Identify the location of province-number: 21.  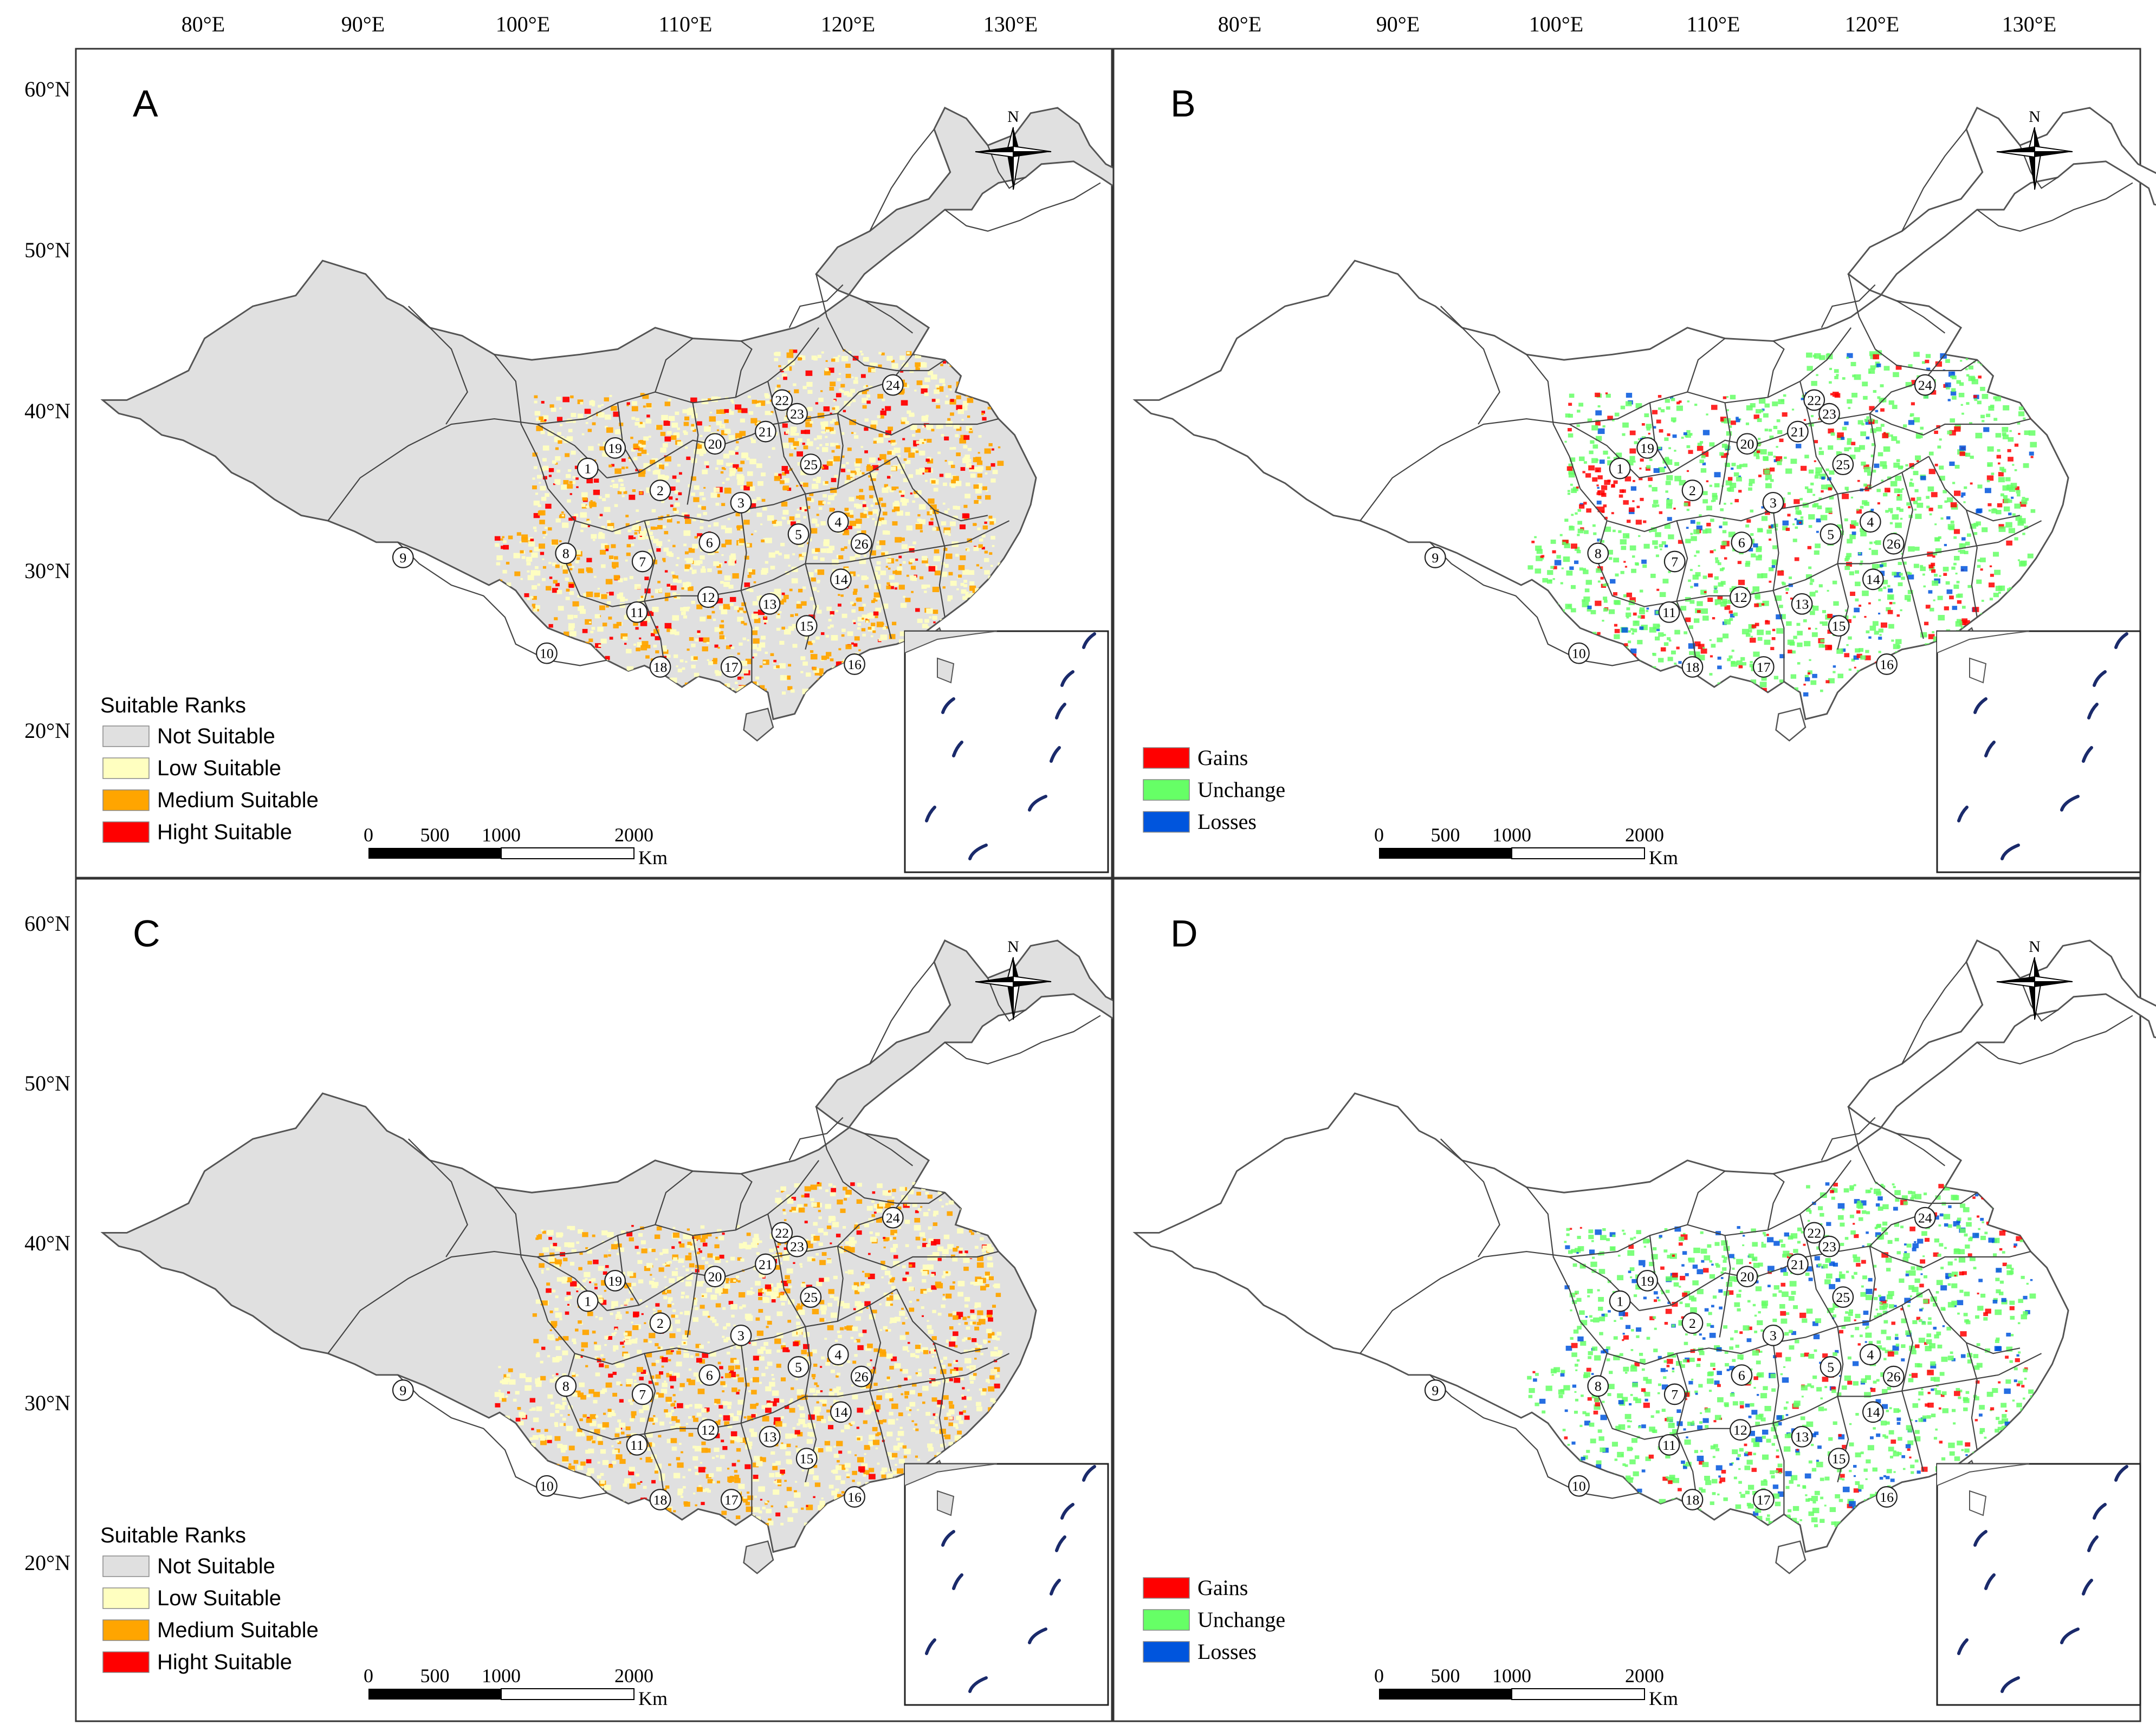
(766, 431).